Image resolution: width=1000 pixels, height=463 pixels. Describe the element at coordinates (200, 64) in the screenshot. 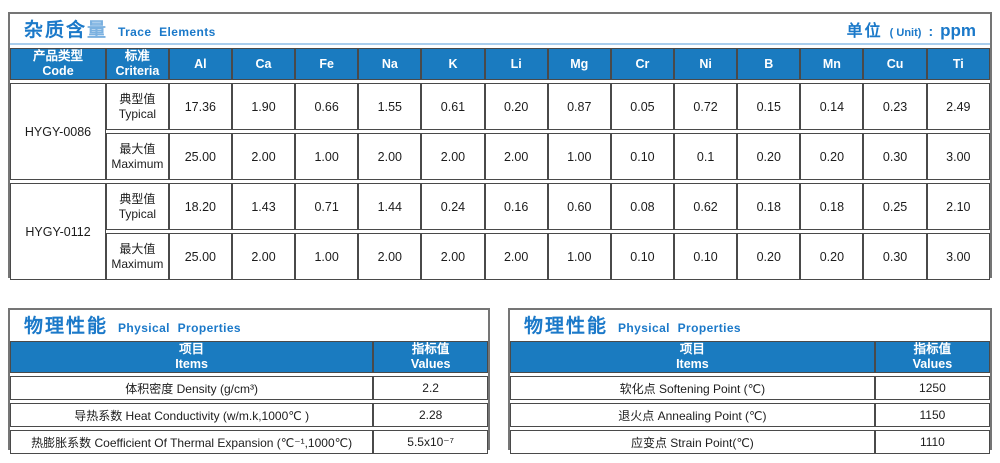

I see `col-header-element-al: Al` at that location.